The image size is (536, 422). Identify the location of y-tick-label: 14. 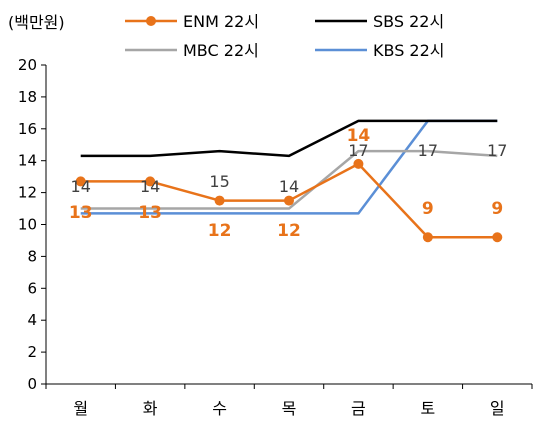
(27, 161).